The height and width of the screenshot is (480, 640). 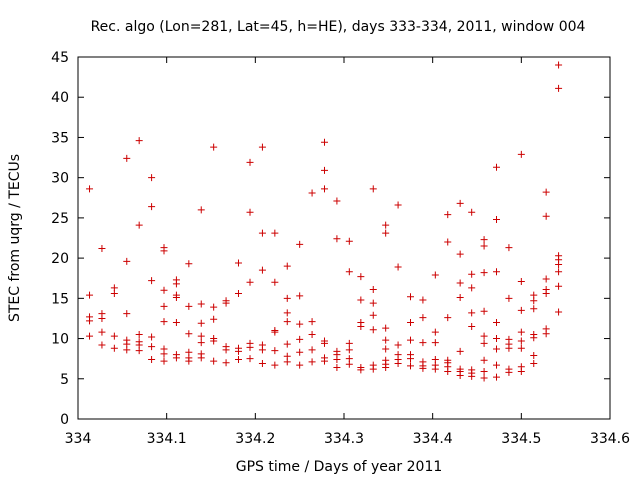 I want to click on x-tick-label: 334.1, so click(x=167, y=439).